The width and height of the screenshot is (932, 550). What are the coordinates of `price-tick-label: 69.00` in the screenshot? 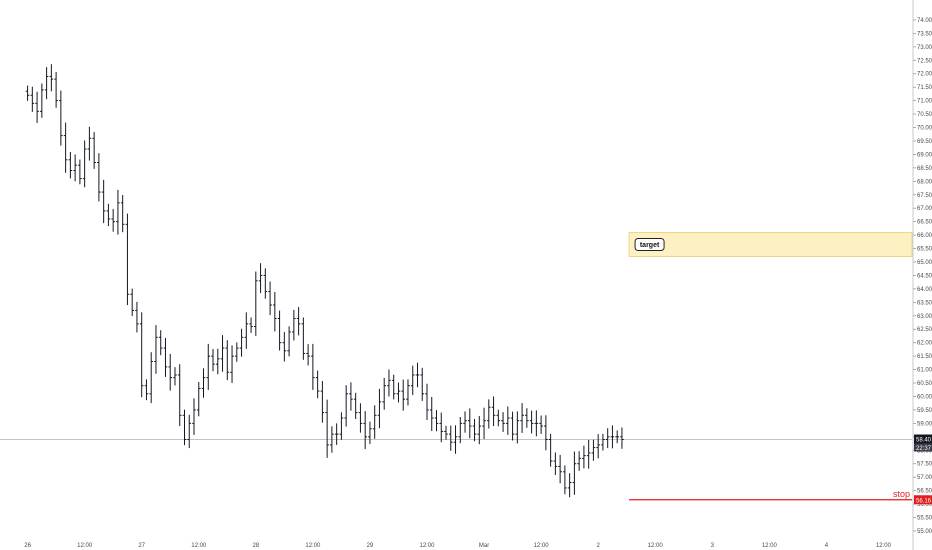 It's located at (924, 155).